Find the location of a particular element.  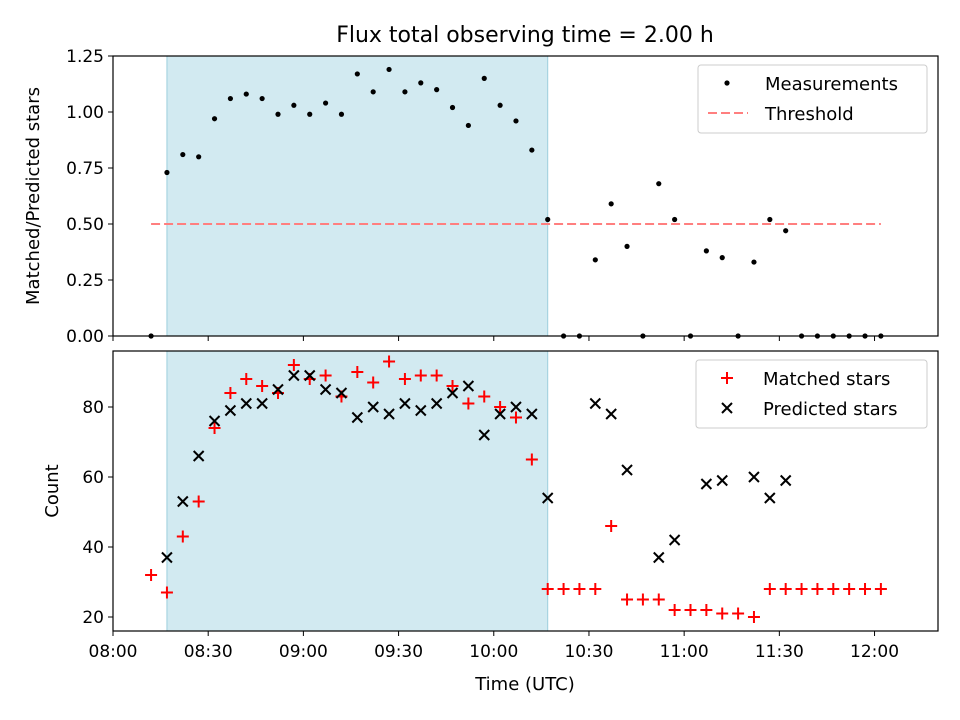

top-y-tick-label: 0.75 is located at coordinates (85, 169).